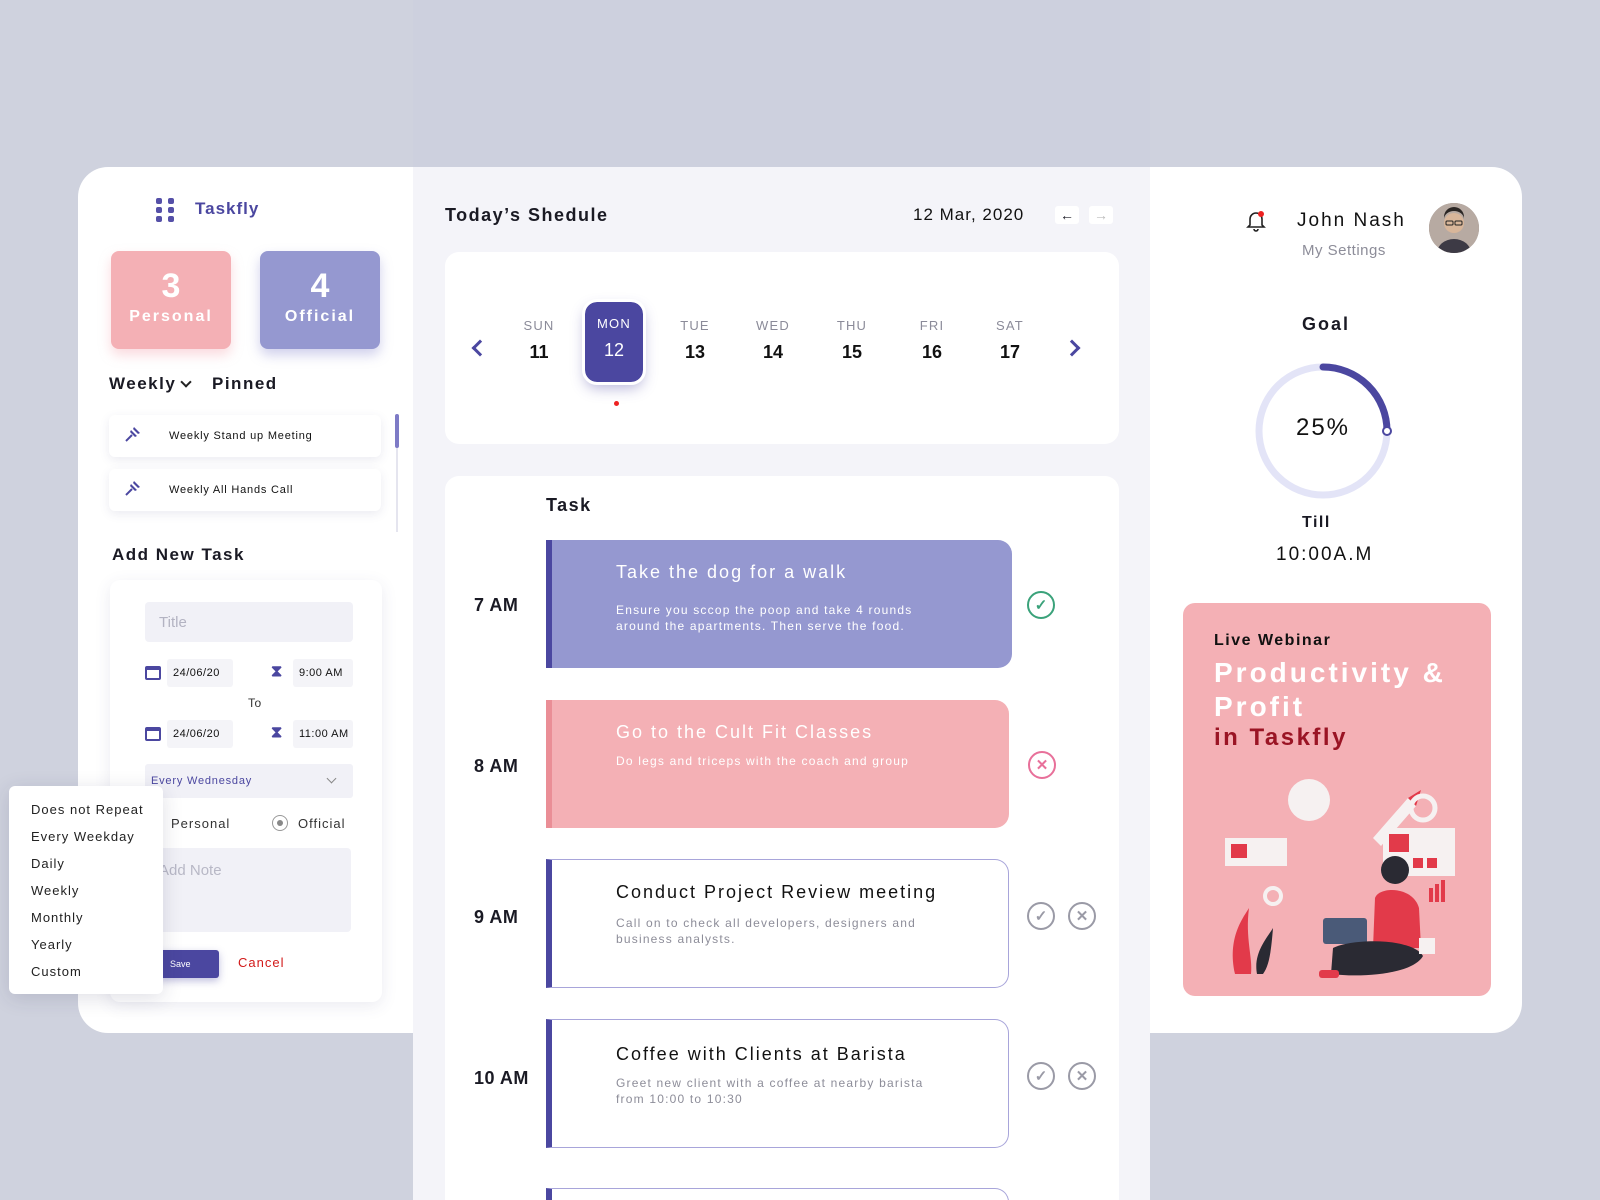 The height and width of the screenshot is (1200, 1600). Describe the element at coordinates (171, 316) in the screenshot. I see `personal-label: Personal` at that location.